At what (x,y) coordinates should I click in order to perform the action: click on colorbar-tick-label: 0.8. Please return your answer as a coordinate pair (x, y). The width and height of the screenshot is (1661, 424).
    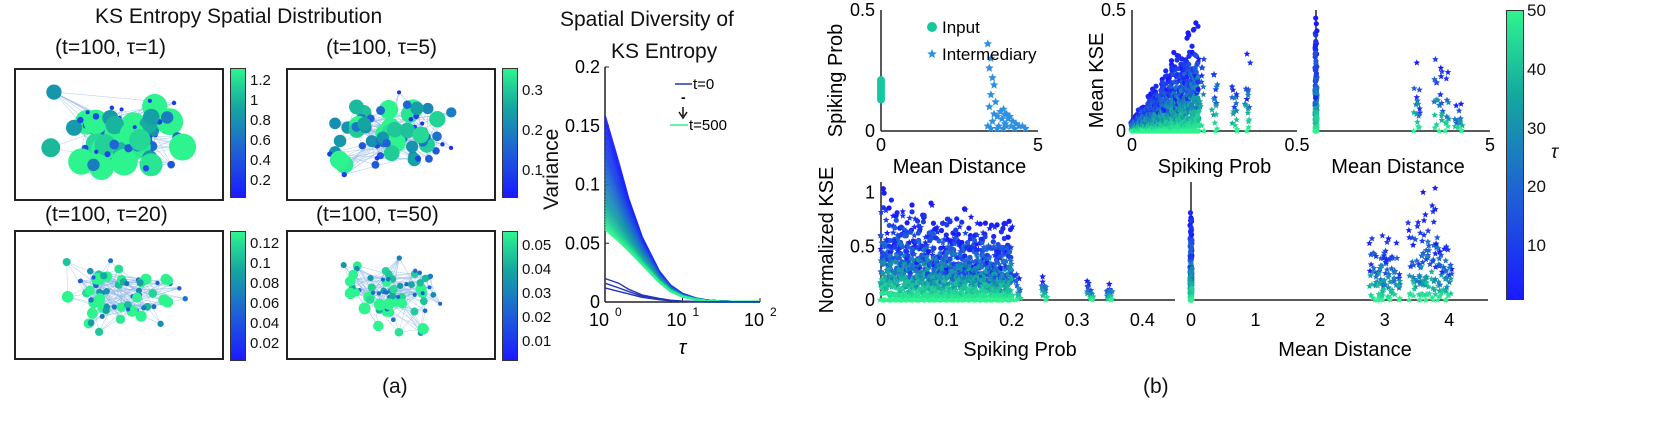
    Looking at the image, I should click on (260, 120).